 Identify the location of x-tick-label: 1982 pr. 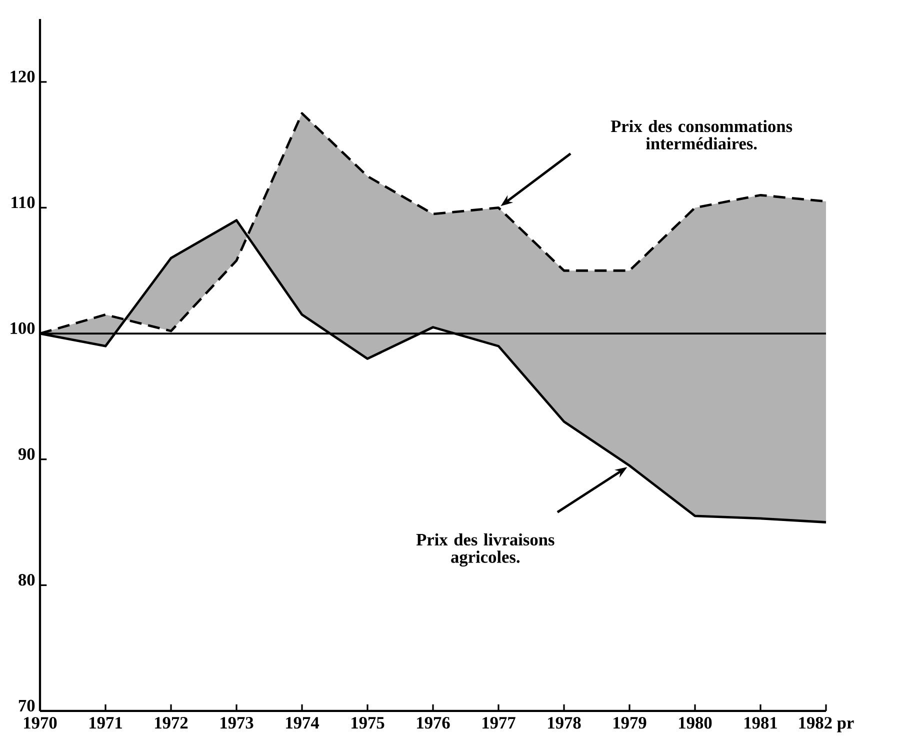
(826, 724).